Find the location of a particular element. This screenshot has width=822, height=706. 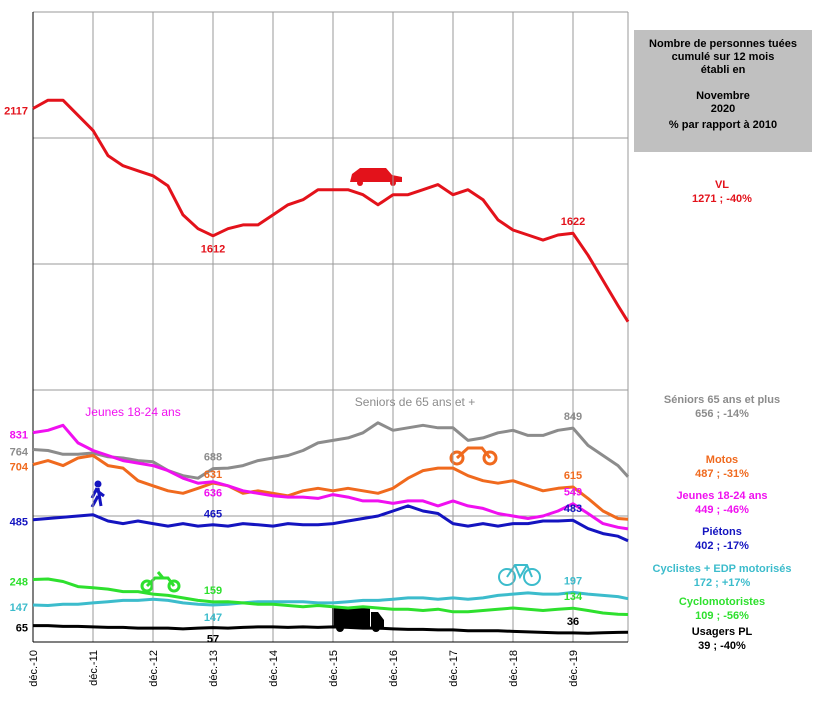

data-label: 636 is located at coordinates (213, 494).